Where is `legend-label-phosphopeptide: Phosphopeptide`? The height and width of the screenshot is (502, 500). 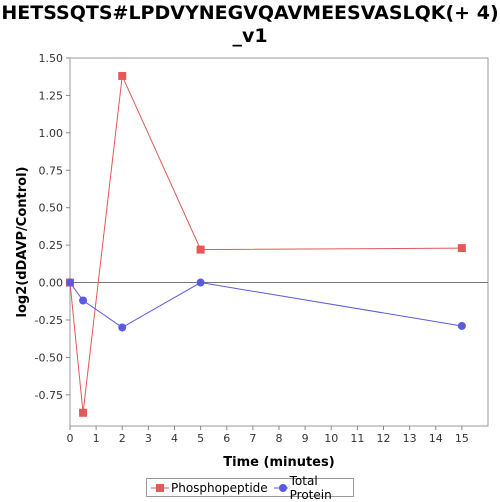
legend-label-phosphopeptide: Phosphopeptide is located at coordinates (219, 487).